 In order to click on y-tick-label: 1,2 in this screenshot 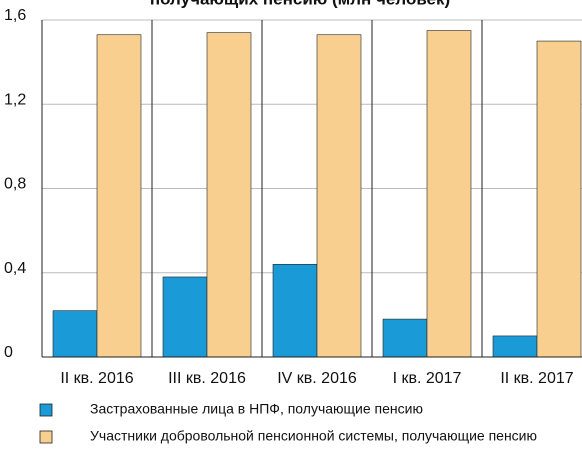, I will do `click(15, 99)`.